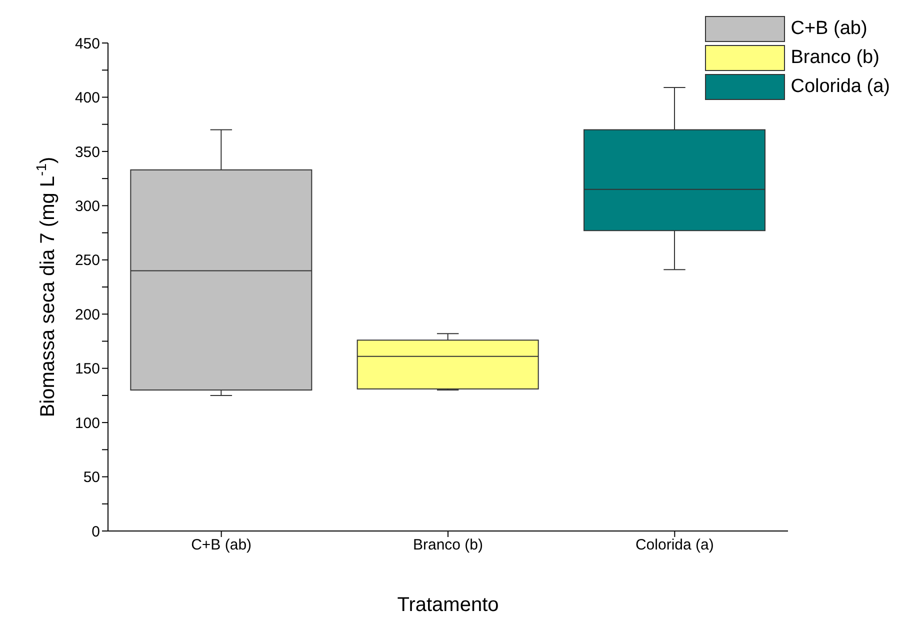 The image size is (916, 639). Describe the element at coordinates (87, 423) in the screenshot. I see `y-tick-label: 100` at that location.